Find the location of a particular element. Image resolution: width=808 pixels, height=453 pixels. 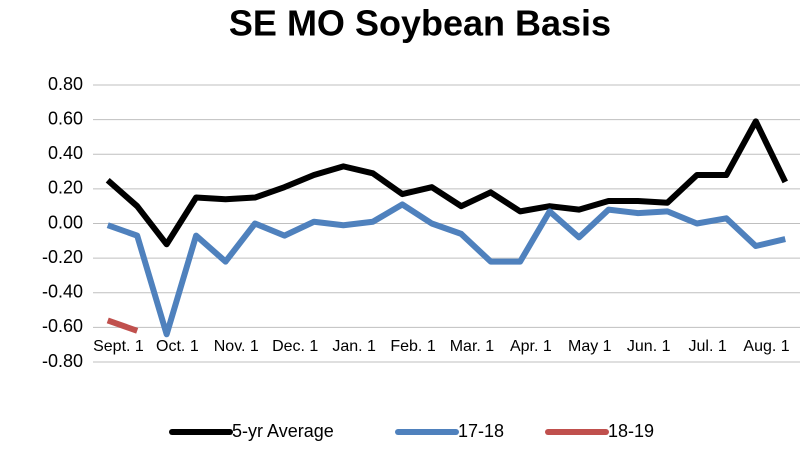

y-tick-label: 0.00 is located at coordinates (65, 222).